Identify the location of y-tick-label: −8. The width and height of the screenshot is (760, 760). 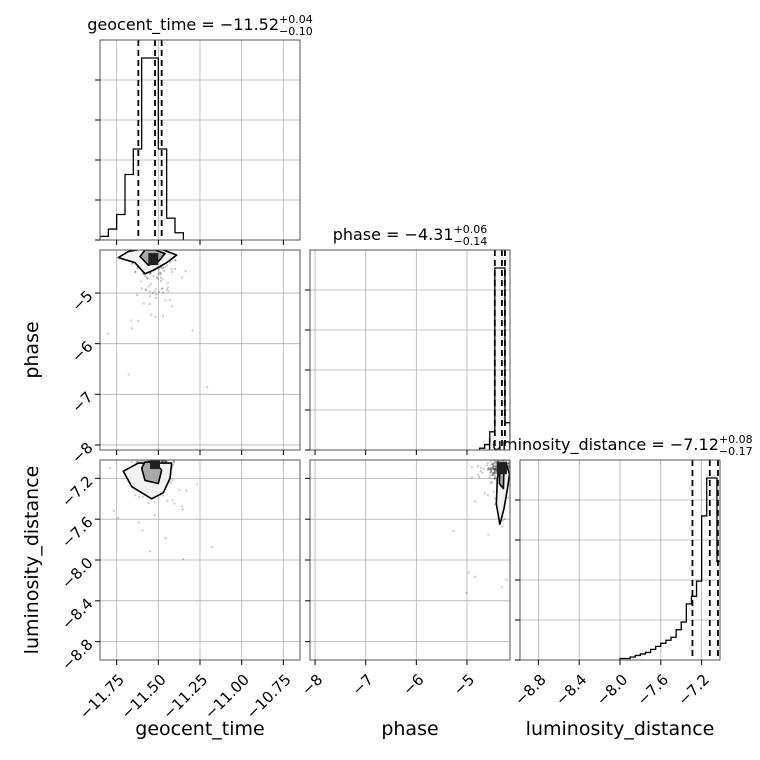
(82, 453).